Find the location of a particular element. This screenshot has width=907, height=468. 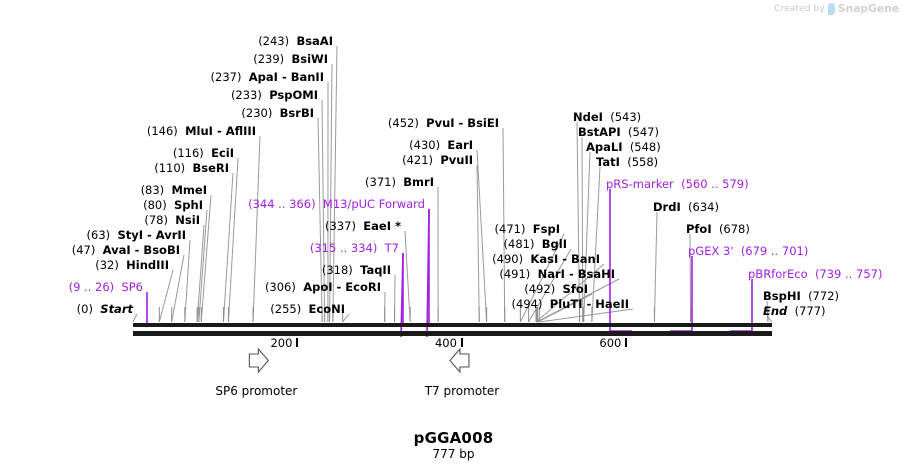

cut-position: (255) is located at coordinates (286, 309).